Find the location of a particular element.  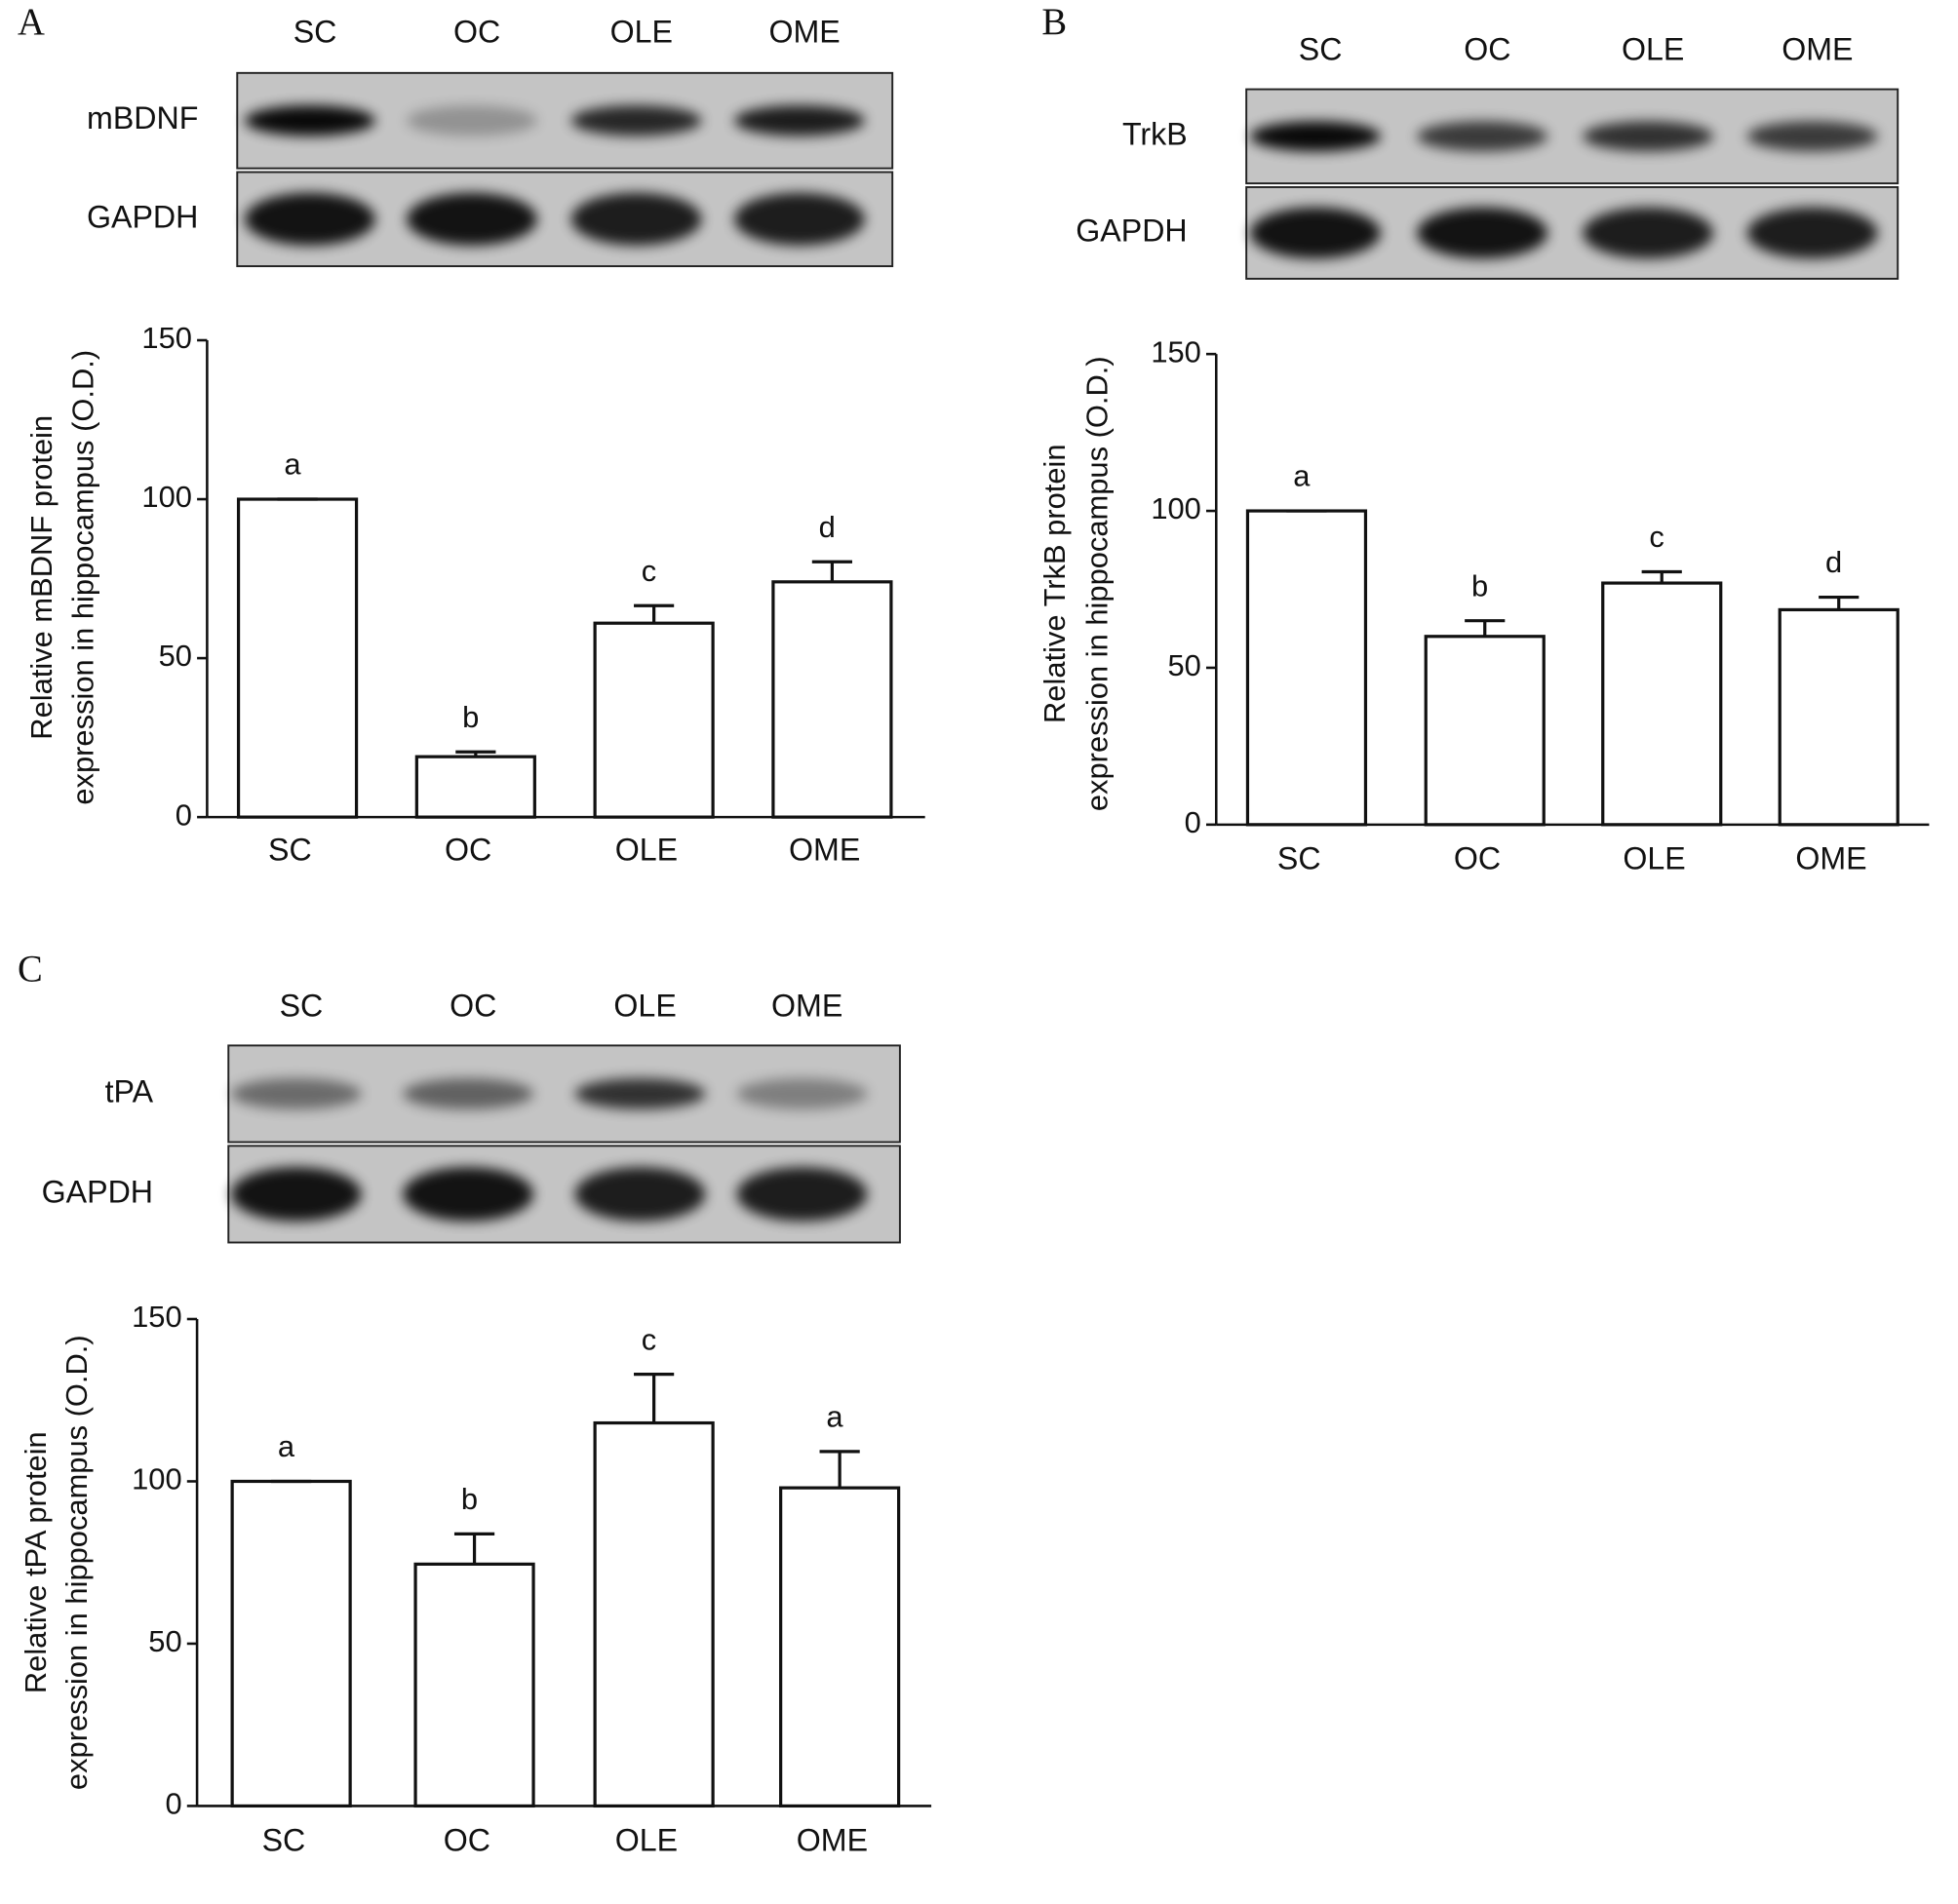

blot-row-label: TrkB is located at coordinates (1155, 133).